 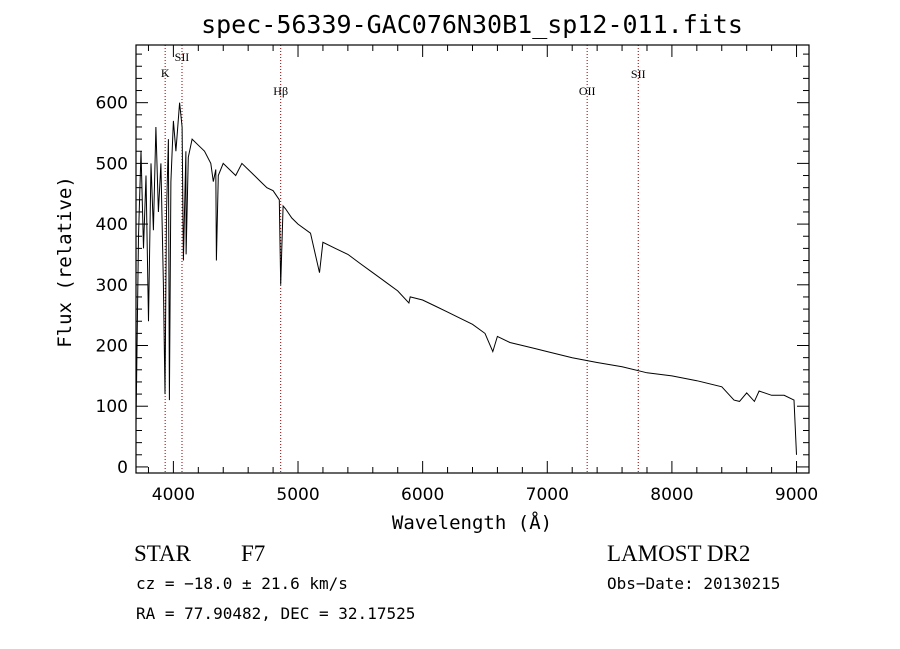 What do you see at coordinates (693, 583) in the screenshot?
I see `observation-date: Obs−Date: 20130215` at bounding box center [693, 583].